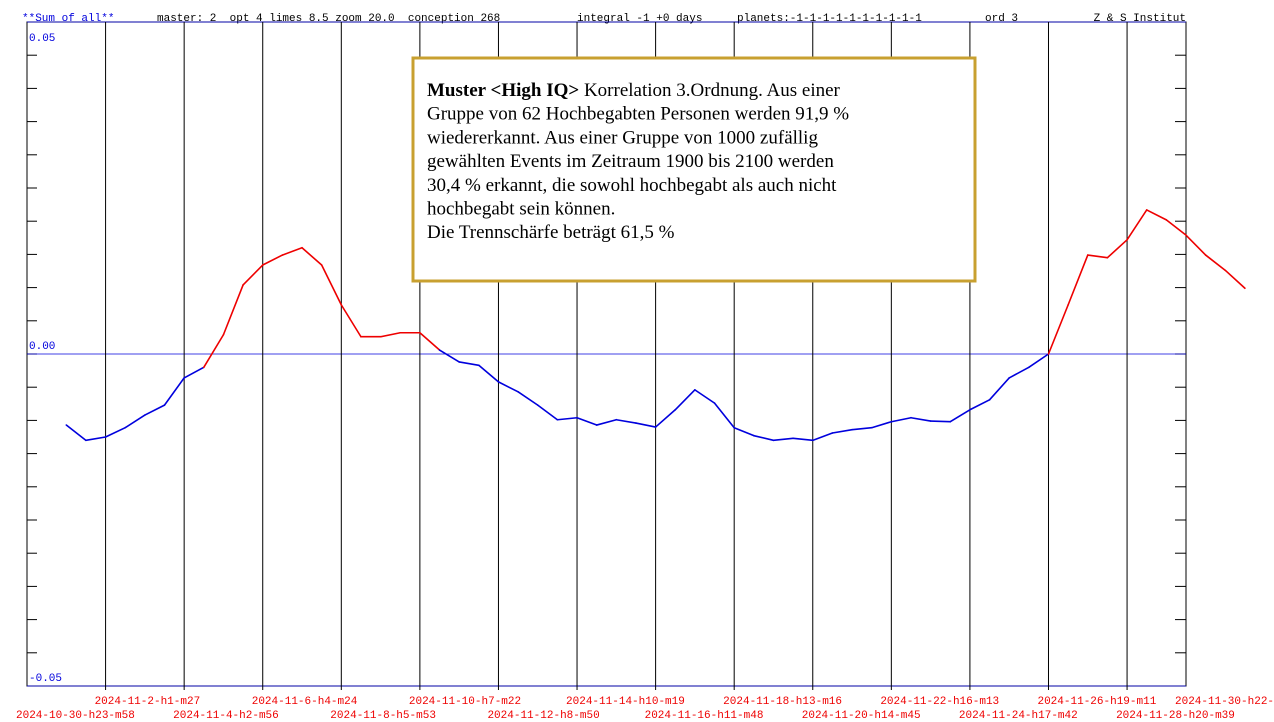 This screenshot has width=1274, height=722. Describe the element at coordinates (704, 716) in the screenshot. I see `x-tick-label: 2024-11-16-h11-m48` at that location.